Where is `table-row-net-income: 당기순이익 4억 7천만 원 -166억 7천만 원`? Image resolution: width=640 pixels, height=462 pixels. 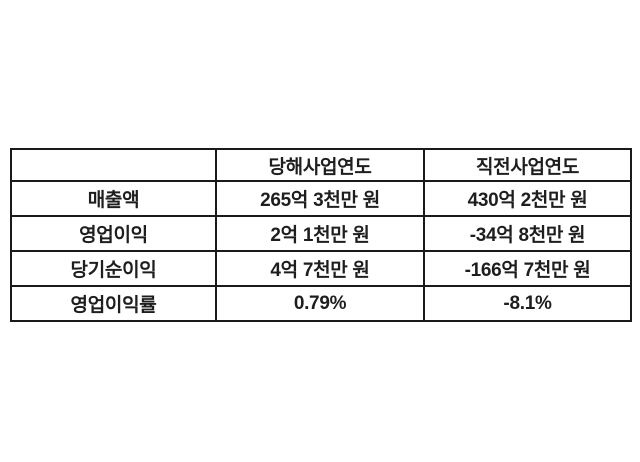
table-row-net-income: 당기순이익 4억 7천만 원 -166억 7천만 원 is located at coordinates (321, 268).